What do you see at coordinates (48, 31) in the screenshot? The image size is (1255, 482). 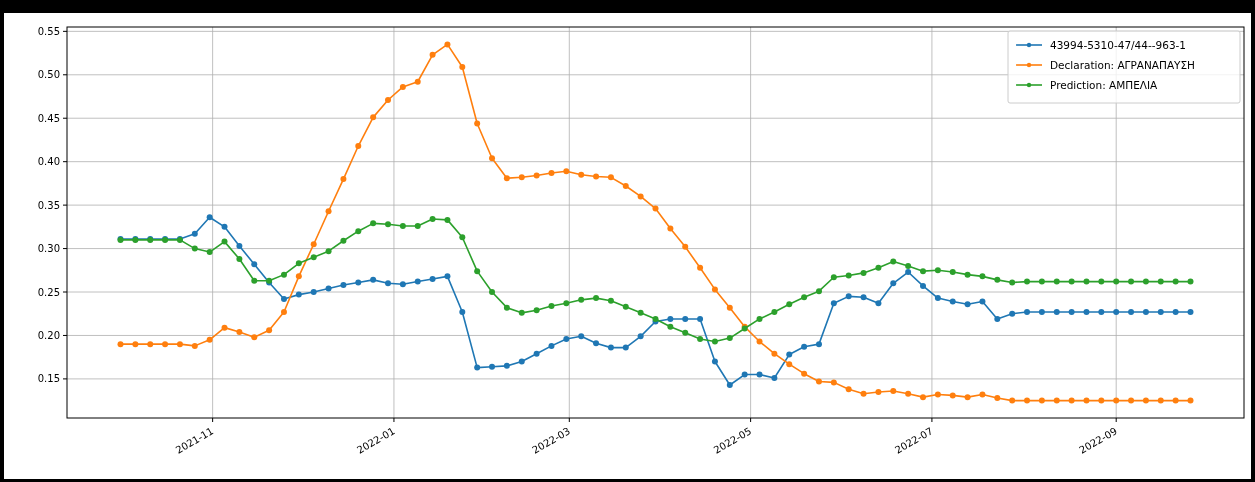 I see `y-tick-label: 0.55` at bounding box center [48, 31].